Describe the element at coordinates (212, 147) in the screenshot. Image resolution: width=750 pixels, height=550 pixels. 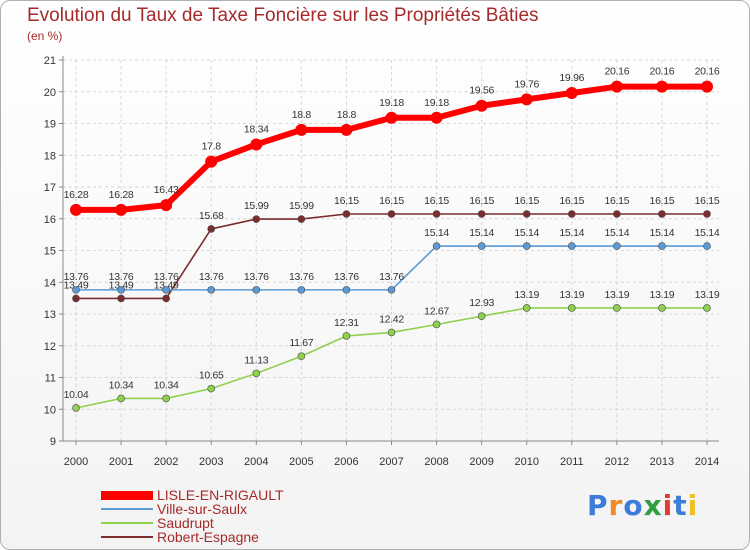
I see `data-label: 17.8` at that location.